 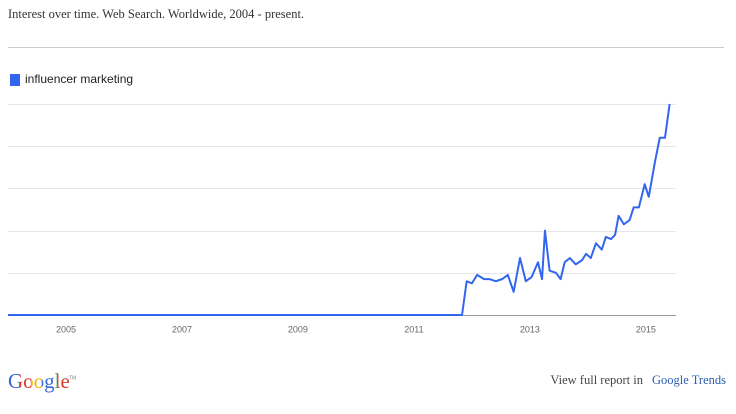 I want to click on report-prefix: View full report in, so click(x=596, y=380).